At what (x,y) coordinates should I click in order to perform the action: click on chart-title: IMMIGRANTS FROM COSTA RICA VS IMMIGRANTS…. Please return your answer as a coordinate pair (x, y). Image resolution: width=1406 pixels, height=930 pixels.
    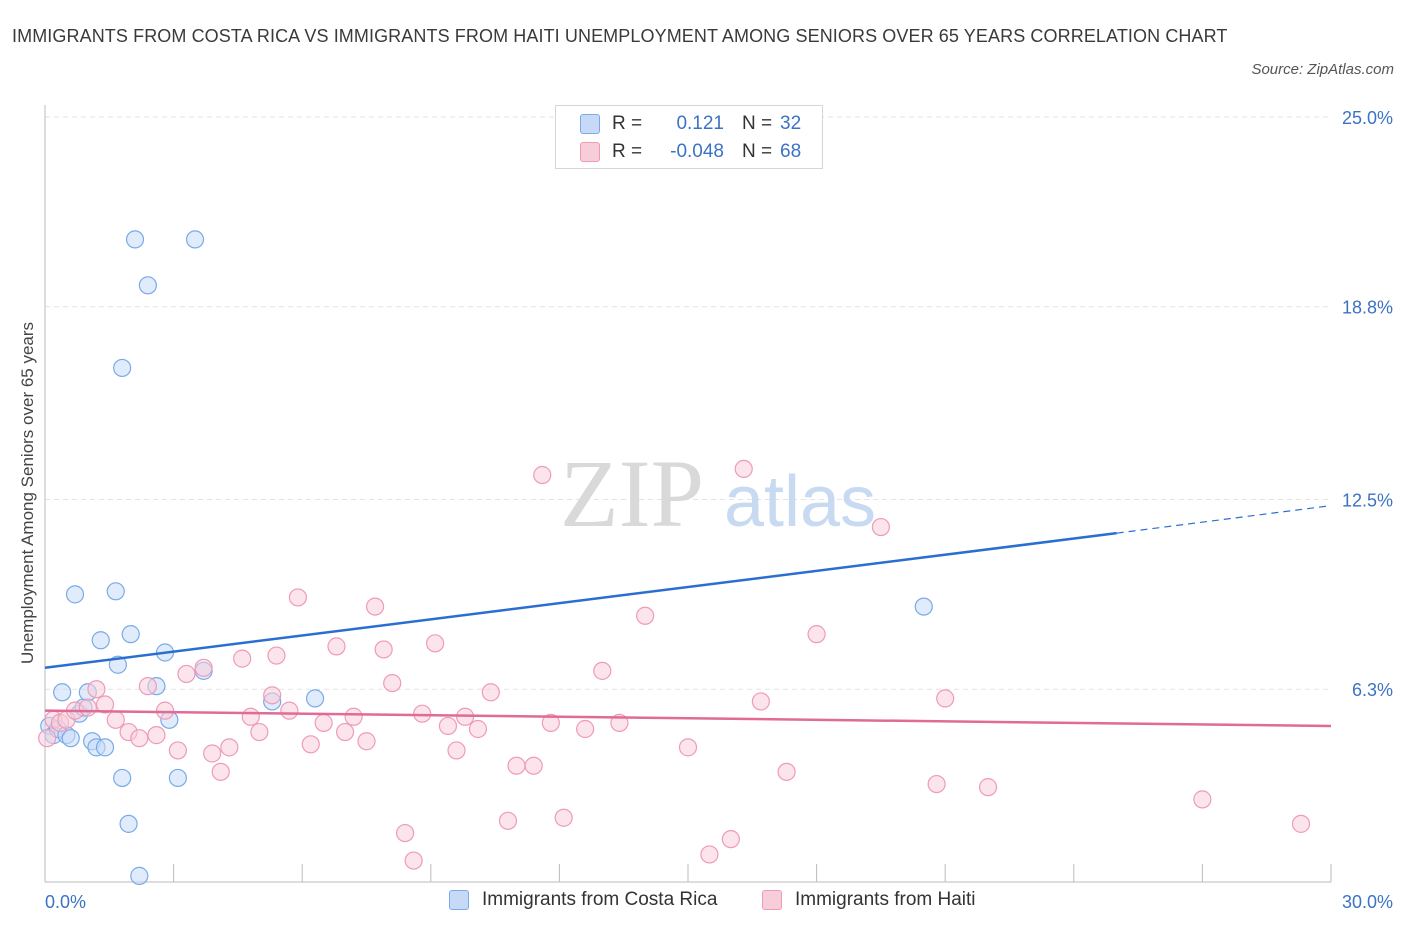
    Looking at the image, I should click on (620, 36).